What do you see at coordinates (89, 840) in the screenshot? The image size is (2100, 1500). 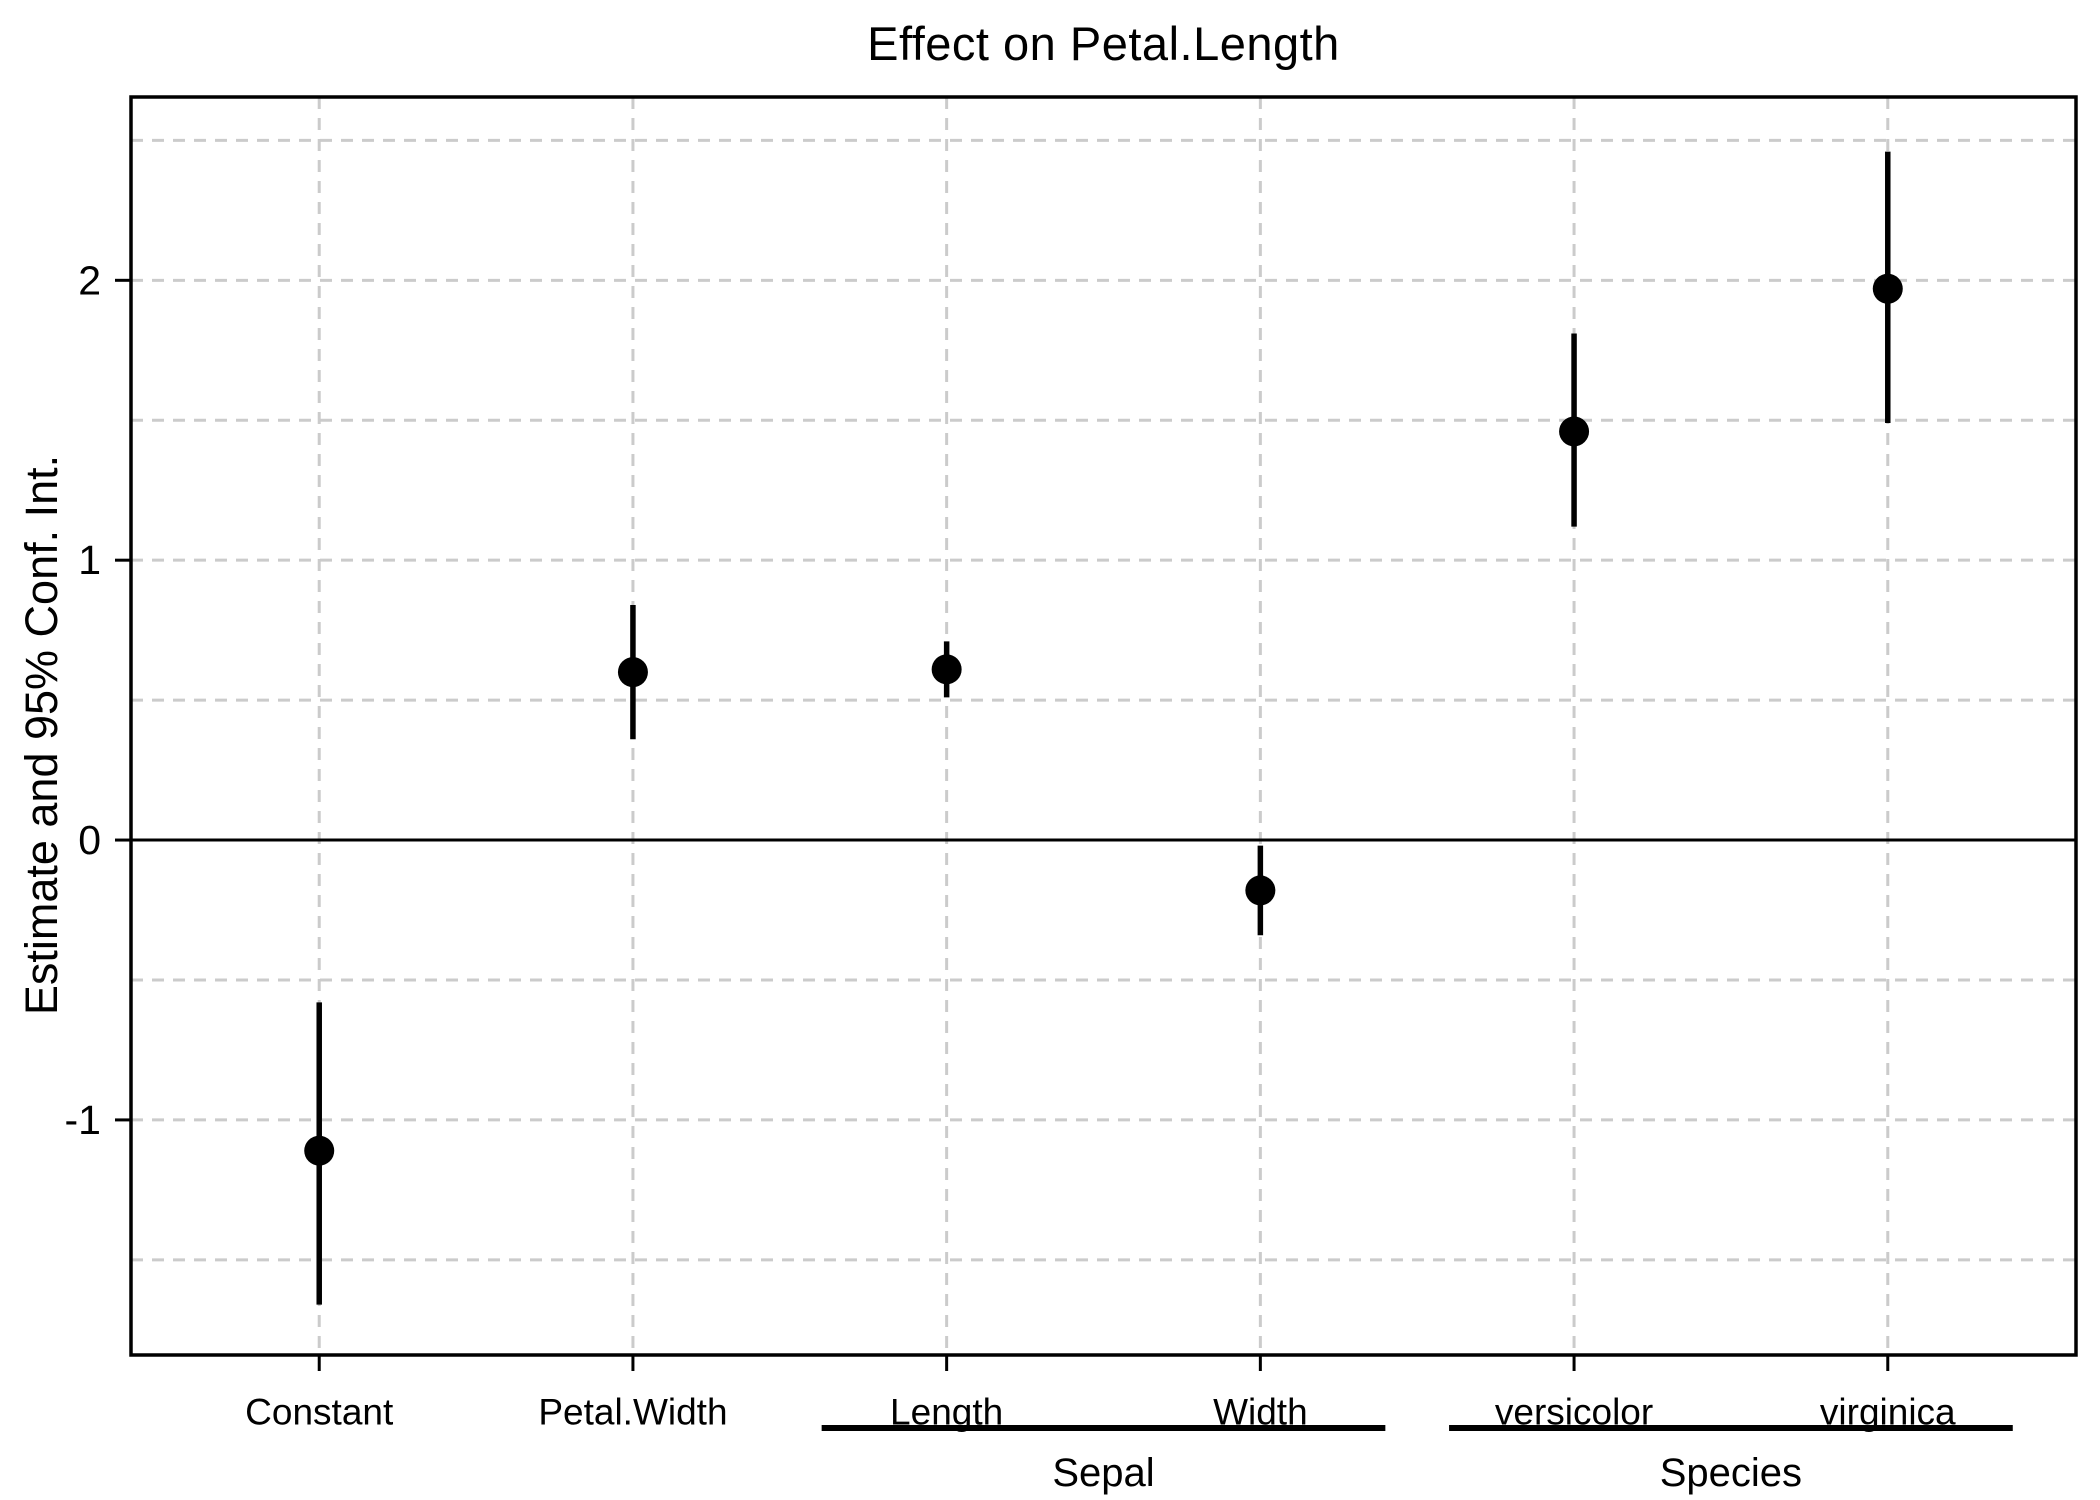 I see `y-tick-label: 0` at bounding box center [89, 840].